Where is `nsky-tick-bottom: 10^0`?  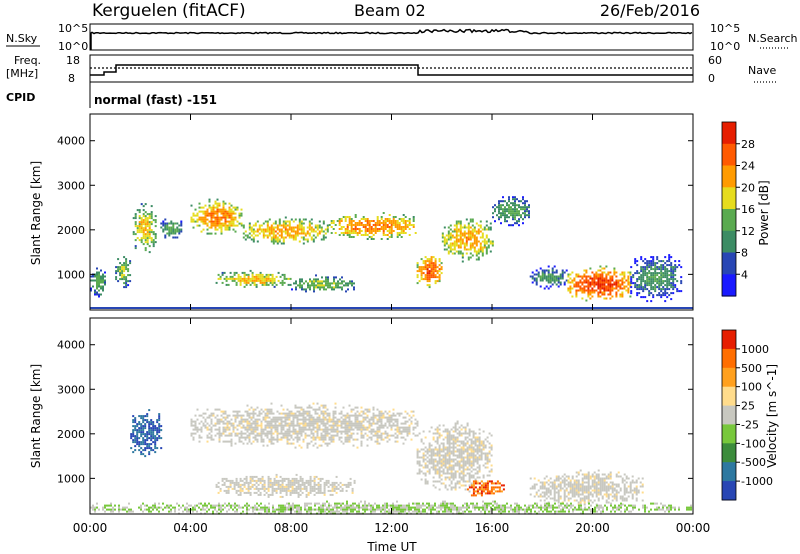 nsky-tick-bottom: 10^0 is located at coordinates (73, 46).